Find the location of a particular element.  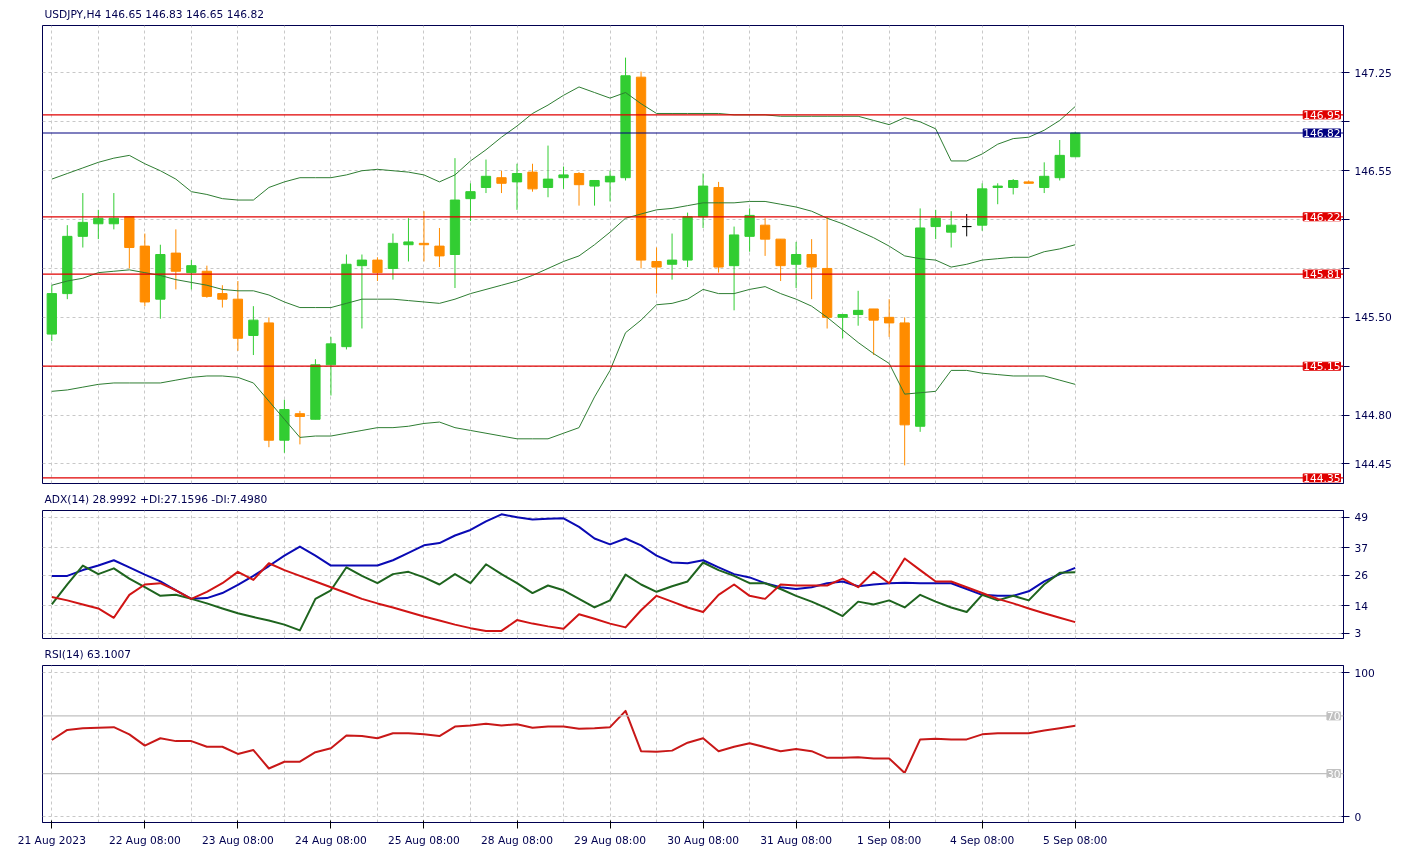

chart-title: ADX(14) 28.9992 +DI:27.1596 -DI:7.4980 is located at coordinates (156, 499).